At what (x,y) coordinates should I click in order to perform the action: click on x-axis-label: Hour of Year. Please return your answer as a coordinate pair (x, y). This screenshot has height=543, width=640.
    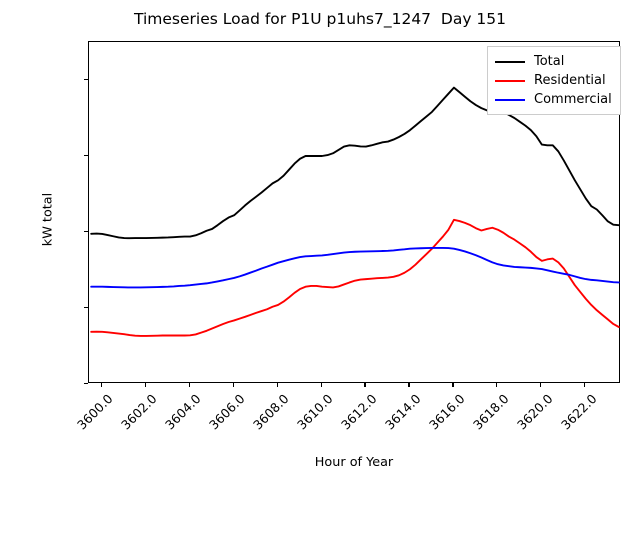
    Looking at the image, I should click on (354, 462).